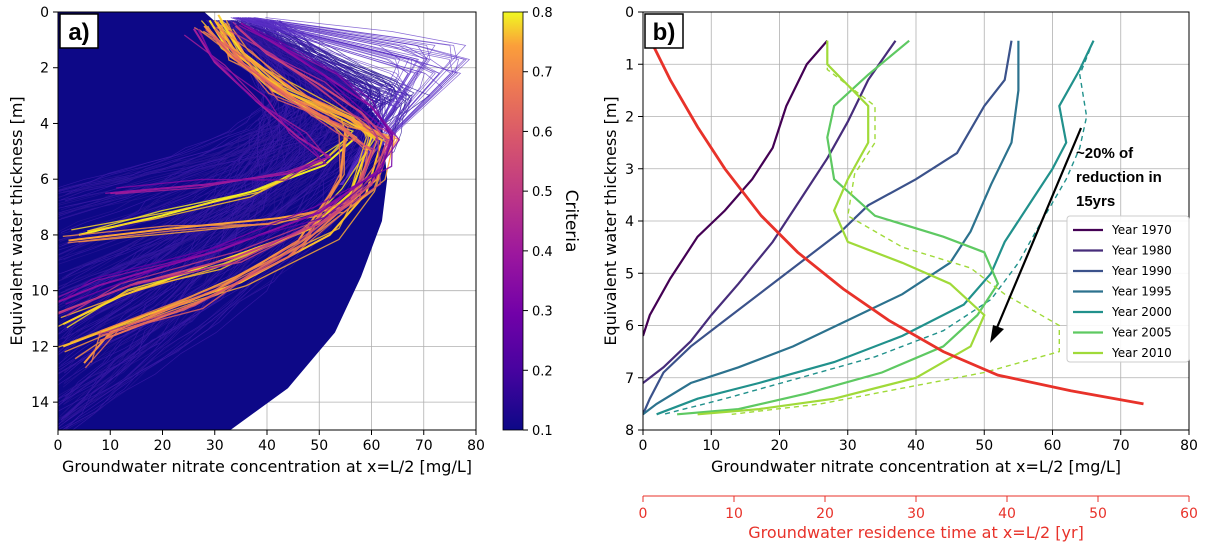 This screenshot has width=1209, height=548. I want to click on colorbar-tick-label: 0.4, so click(542, 252).